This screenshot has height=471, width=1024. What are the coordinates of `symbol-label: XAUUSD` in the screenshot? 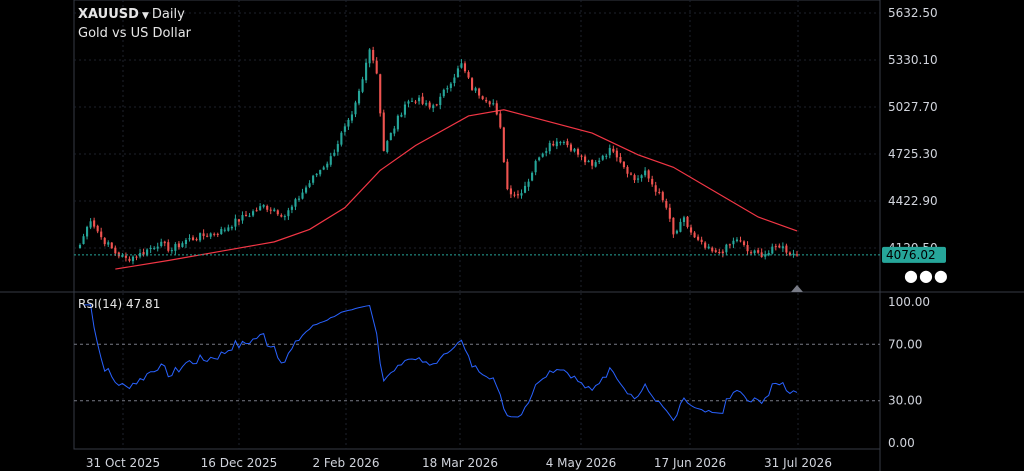 It's located at (108, 14).